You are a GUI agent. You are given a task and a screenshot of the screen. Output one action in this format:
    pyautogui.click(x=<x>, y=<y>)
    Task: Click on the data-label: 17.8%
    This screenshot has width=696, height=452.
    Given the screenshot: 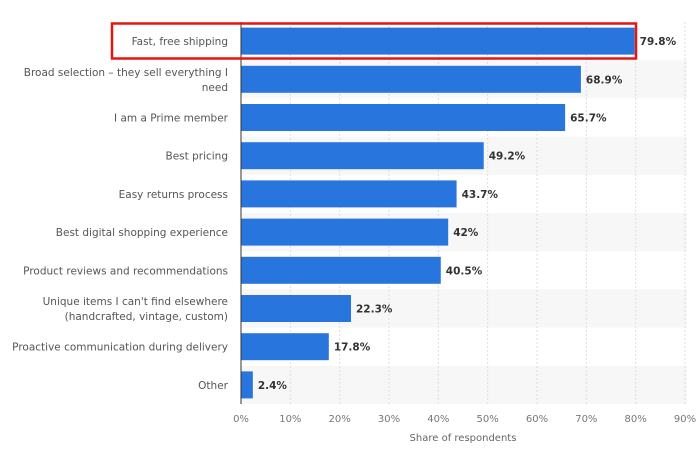 What is the action you would take?
    pyautogui.click(x=352, y=348)
    